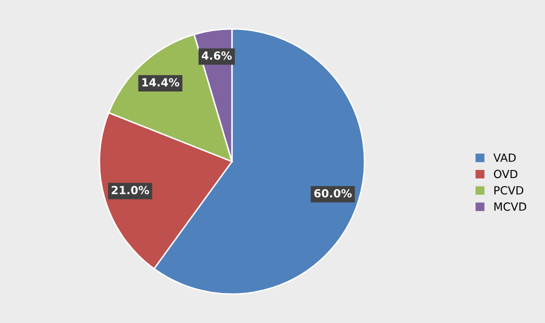 Image resolution: width=545 pixels, height=323 pixels. I want to click on data-label: 60.0%, so click(333, 193).